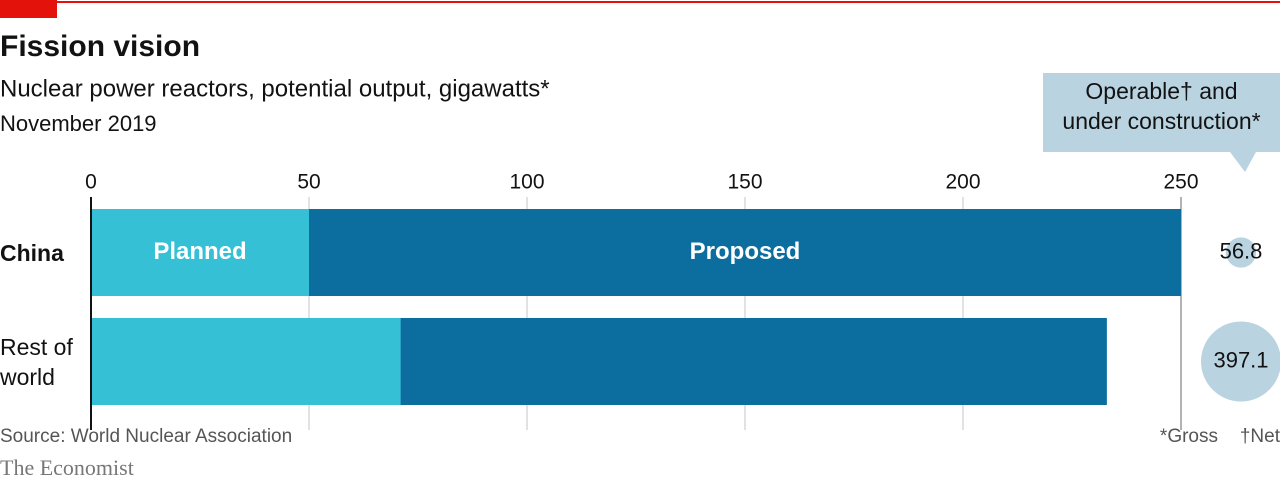 The width and height of the screenshot is (1280, 487). I want to click on callout: Operable† and under construction*, so click(1161, 106).